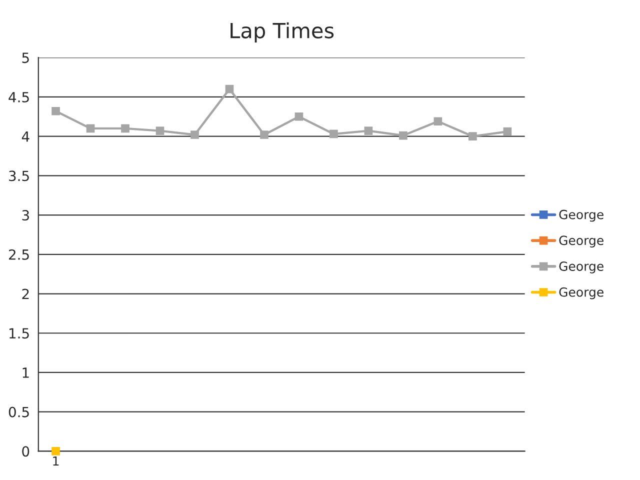  Describe the element at coordinates (25, 294) in the screenshot. I see `y-tick-label: 2` at that location.